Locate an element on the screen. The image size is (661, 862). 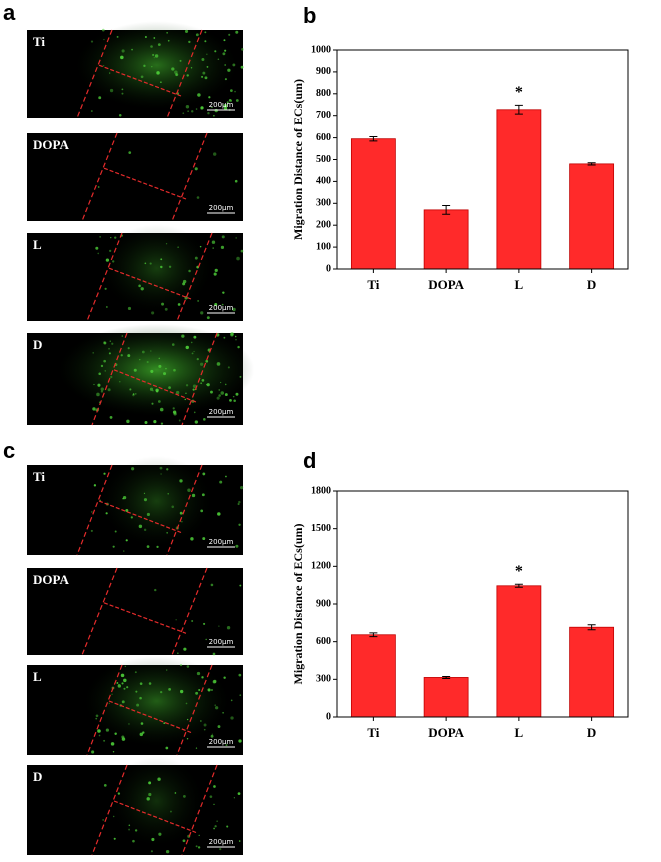
y-tick-label: 200 is located at coordinates (323, 224).